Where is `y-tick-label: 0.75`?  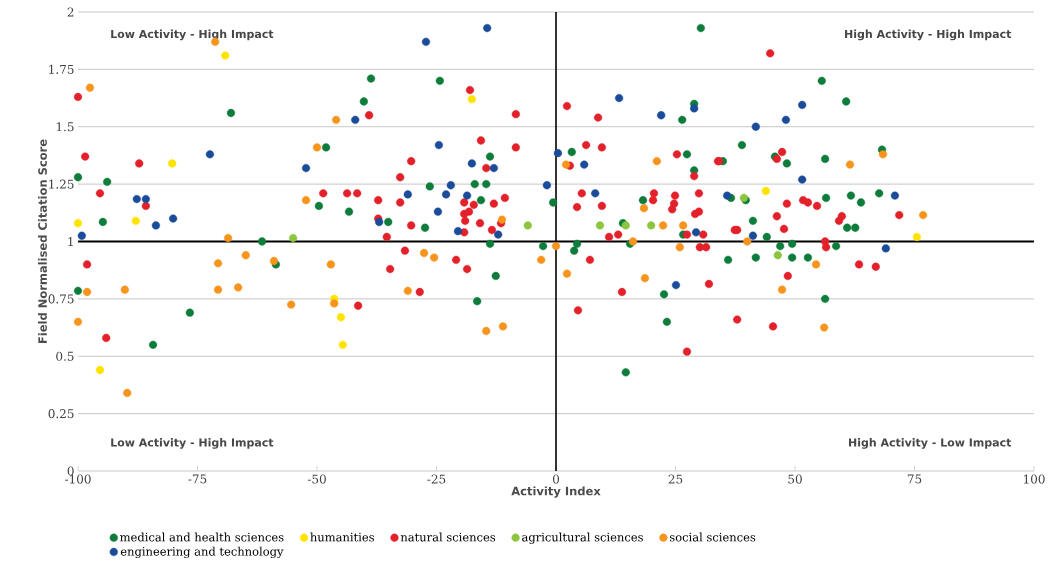 y-tick-label: 0.75 is located at coordinates (61, 299).